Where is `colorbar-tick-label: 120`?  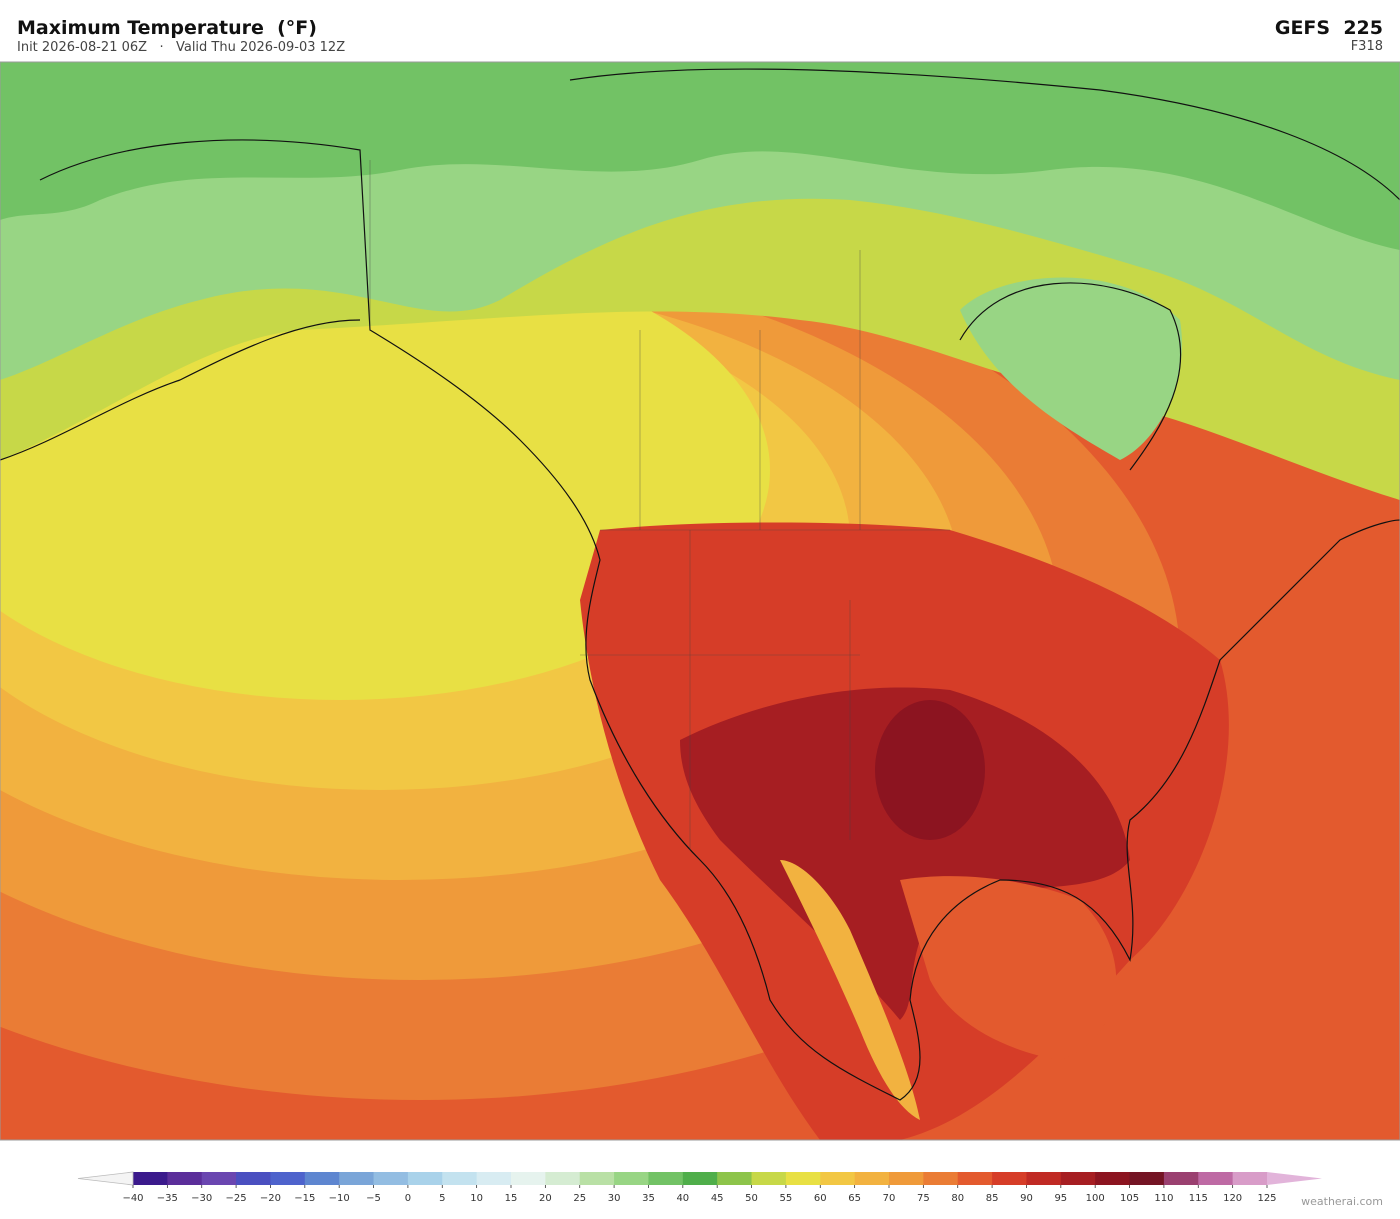 colorbar-tick-label: 120 is located at coordinates (1232, 1198).